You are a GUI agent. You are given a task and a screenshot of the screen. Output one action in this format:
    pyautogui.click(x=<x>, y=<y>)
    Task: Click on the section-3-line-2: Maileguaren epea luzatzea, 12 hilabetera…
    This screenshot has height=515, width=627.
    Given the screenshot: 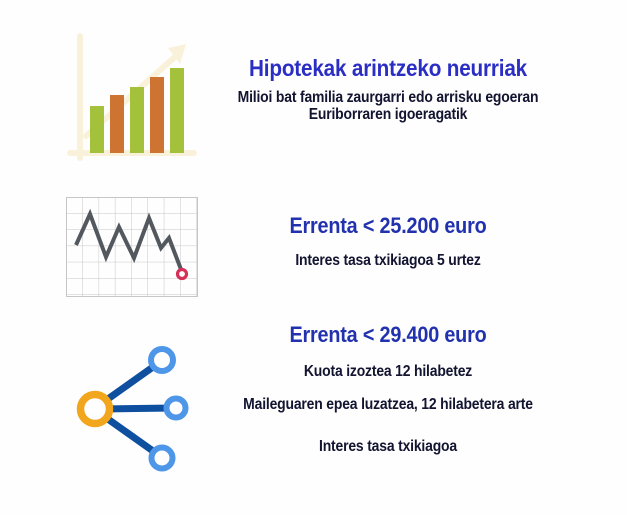 What is the action you would take?
    pyautogui.click(x=388, y=404)
    